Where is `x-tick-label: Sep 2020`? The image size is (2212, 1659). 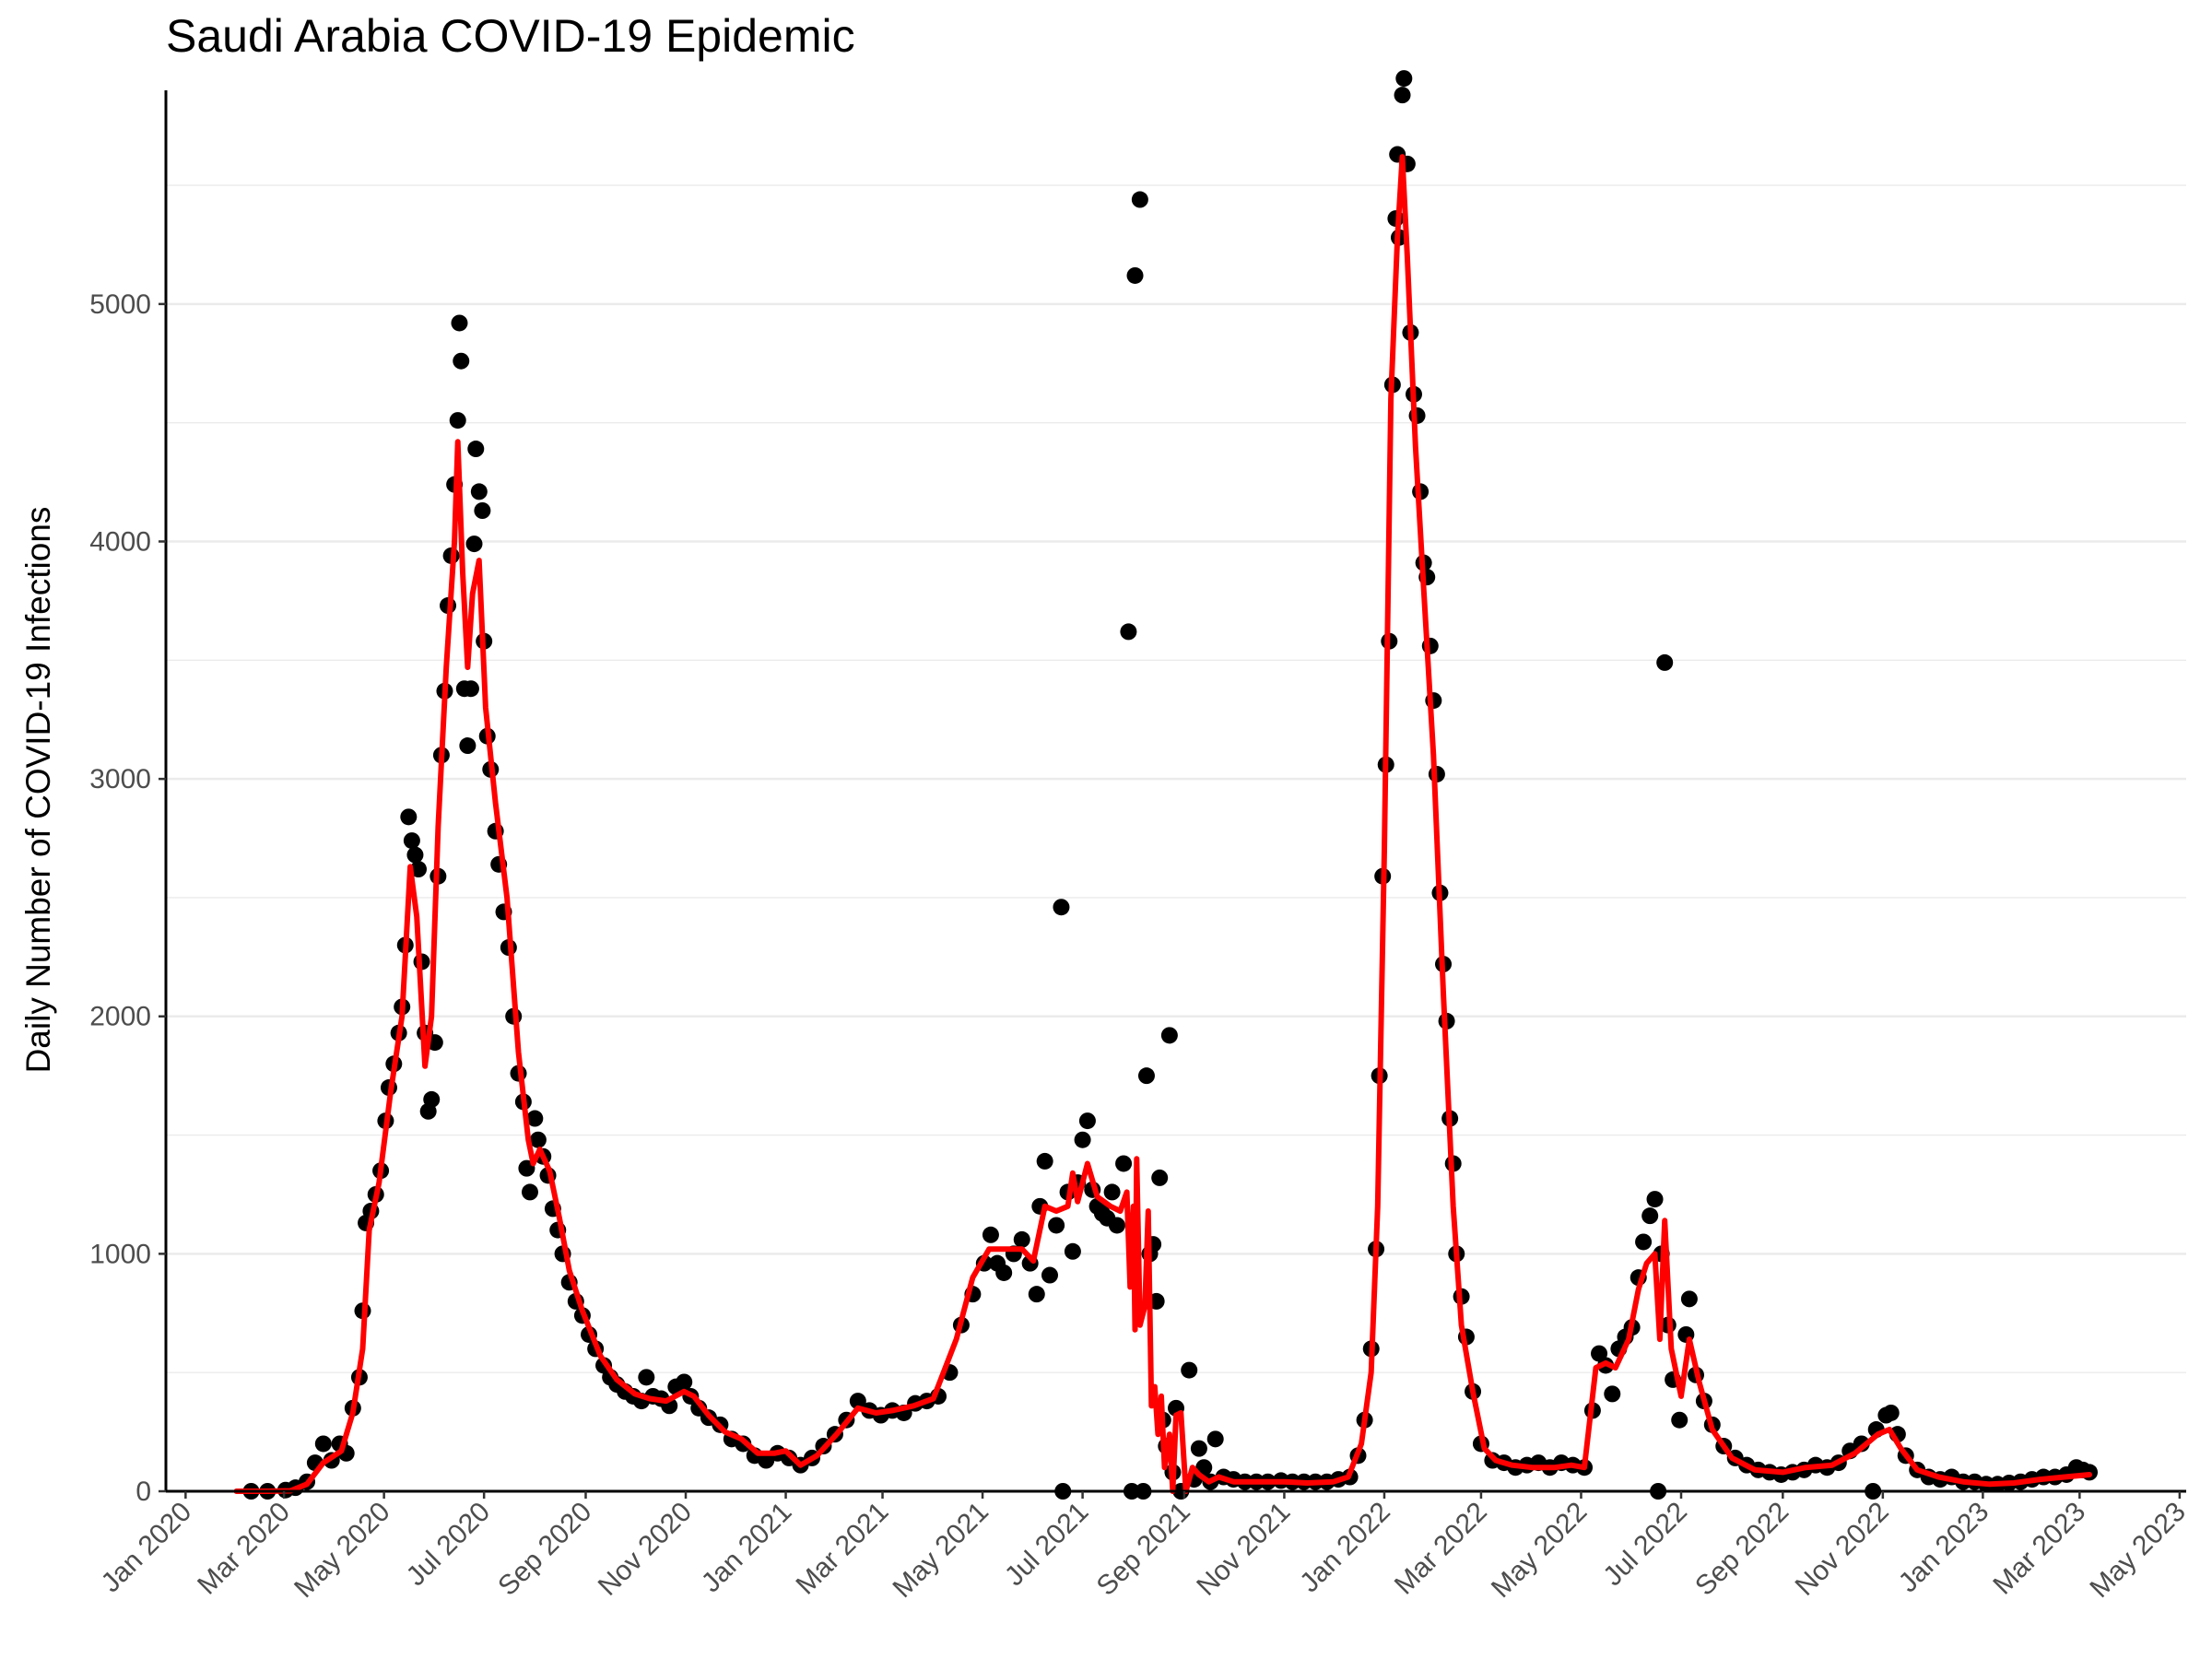 x-tick-label: Sep 2020 is located at coordinates (544, 1549).